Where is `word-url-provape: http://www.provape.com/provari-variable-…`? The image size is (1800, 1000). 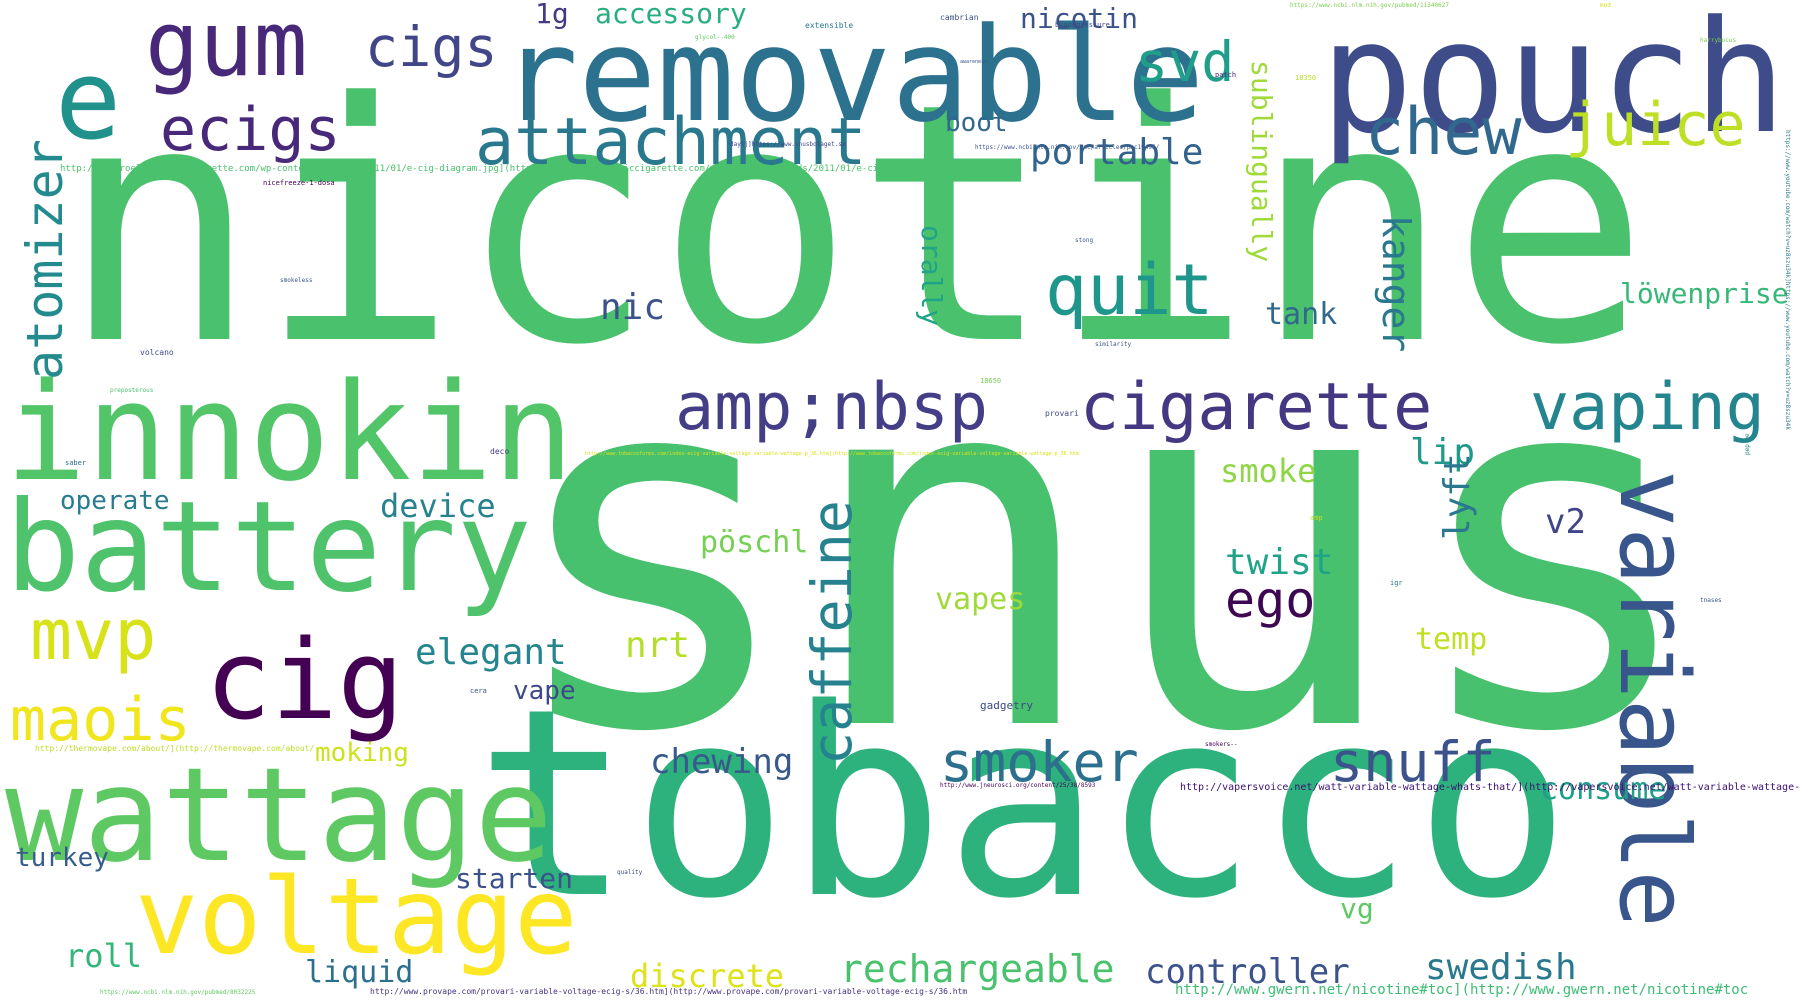 word-url-provape: http://www.provape.com/provari-variable-… is located at coordinates (669, 991).